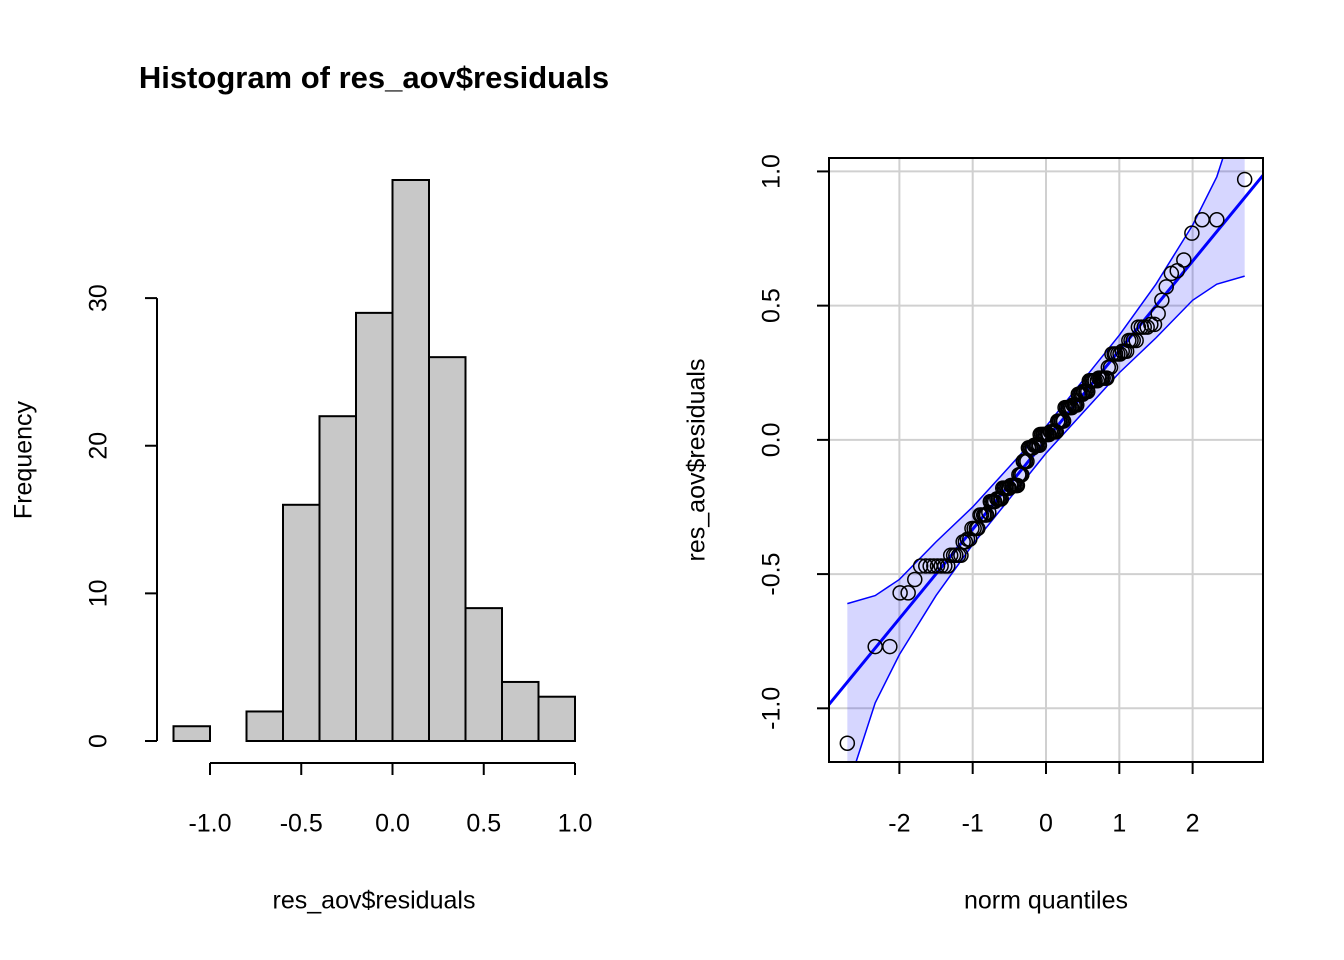 This screenshot has width=1344, height=960. What do you see at coordinates (99, 446) in the screenshot?
I see `y-tick-label: 20` at bounding box center [99, 446].